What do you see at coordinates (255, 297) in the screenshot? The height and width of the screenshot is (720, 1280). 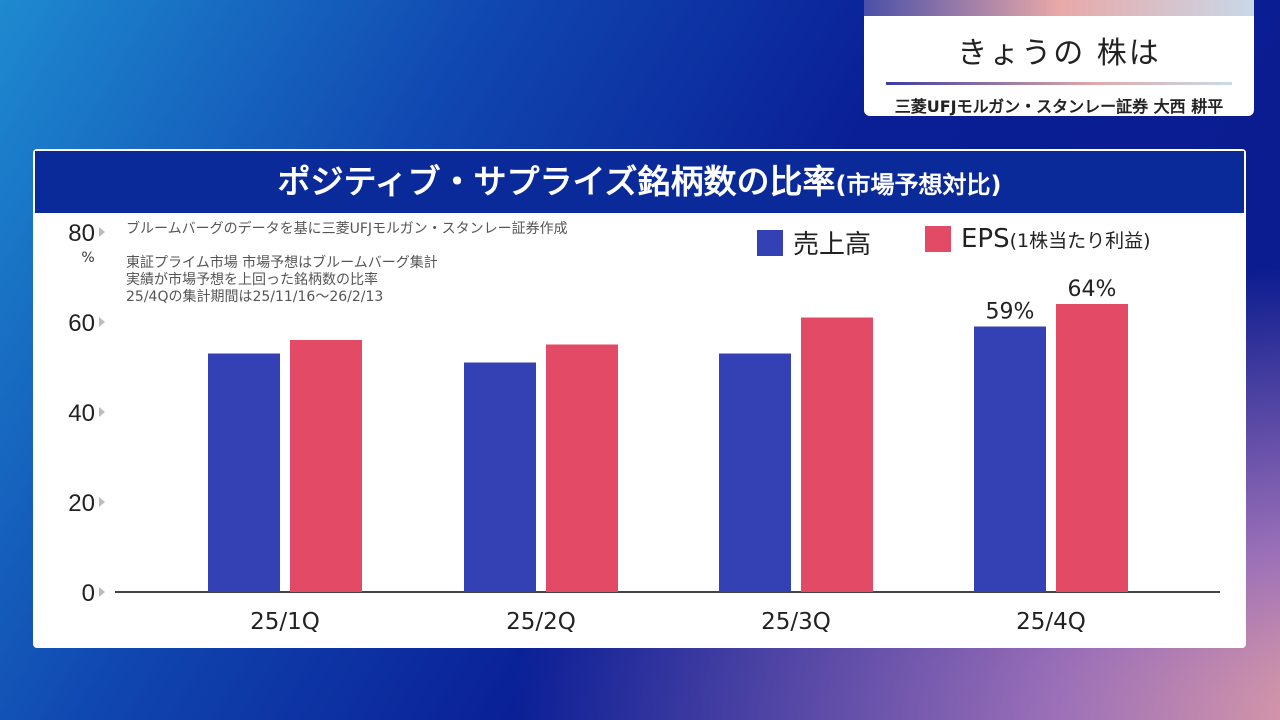 I see `note-line: 25/4Qの集計期間は25/11/16〜26/2/13` at bounding box center [255, 297].